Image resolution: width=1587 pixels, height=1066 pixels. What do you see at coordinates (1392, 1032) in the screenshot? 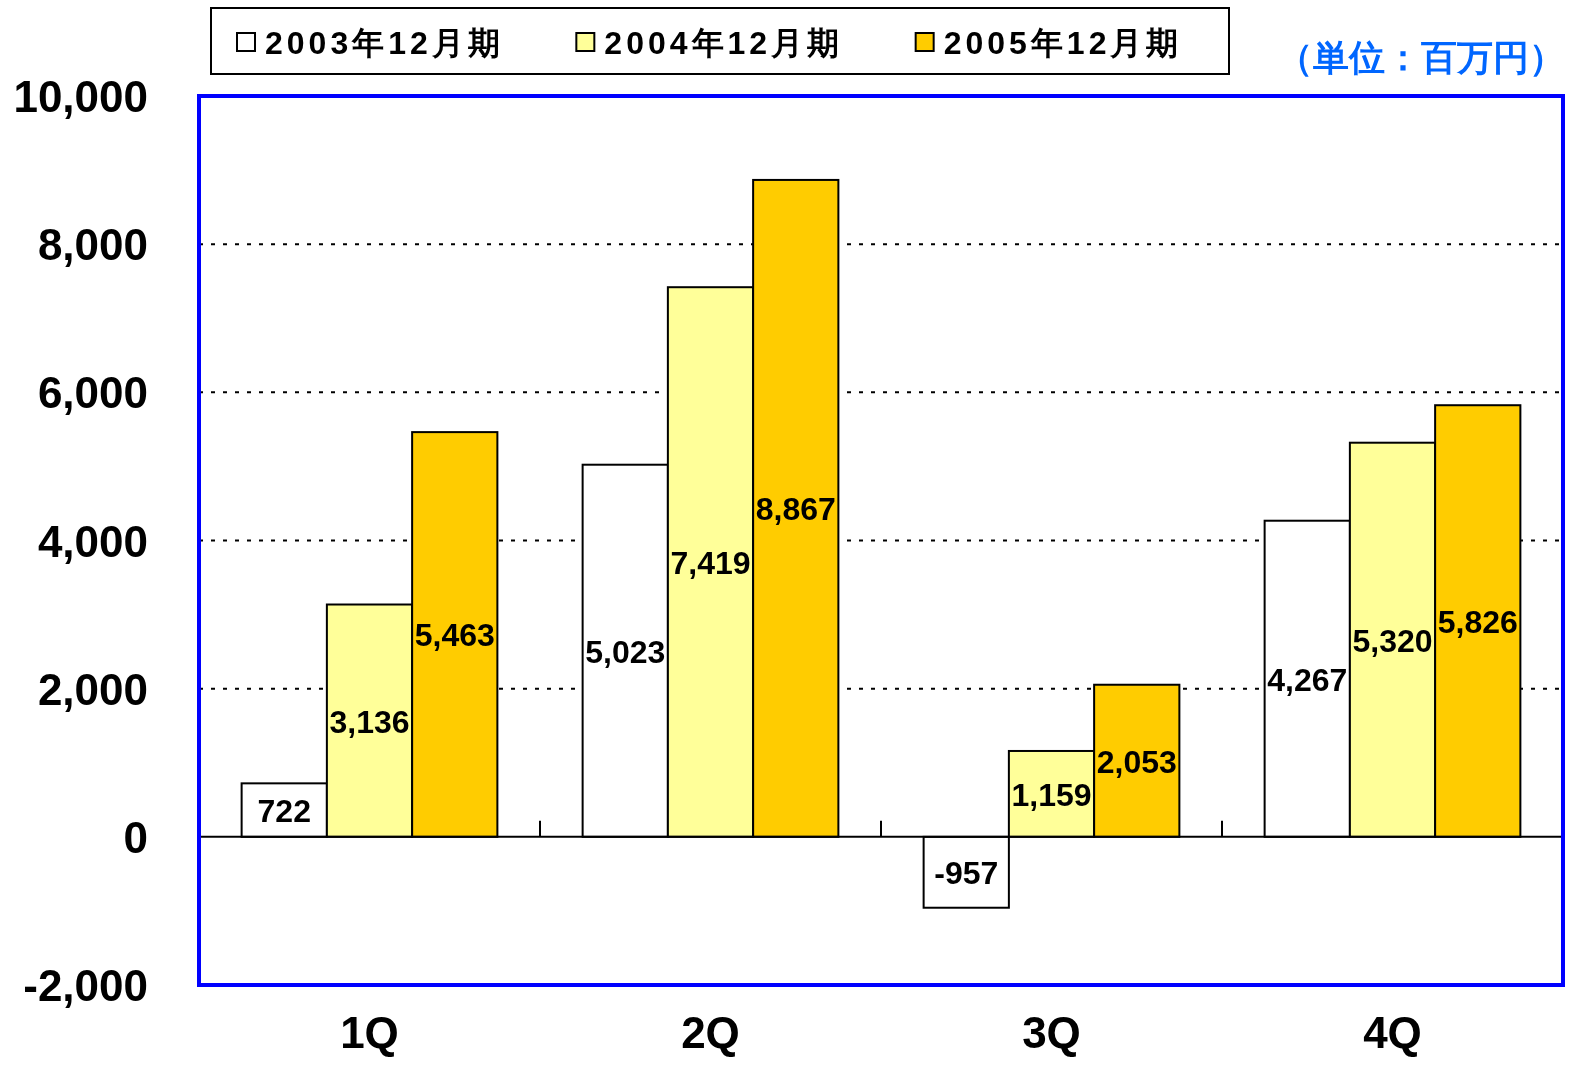
I see `x-tick-label: 4Q` at bounding box center [1392, 1032].